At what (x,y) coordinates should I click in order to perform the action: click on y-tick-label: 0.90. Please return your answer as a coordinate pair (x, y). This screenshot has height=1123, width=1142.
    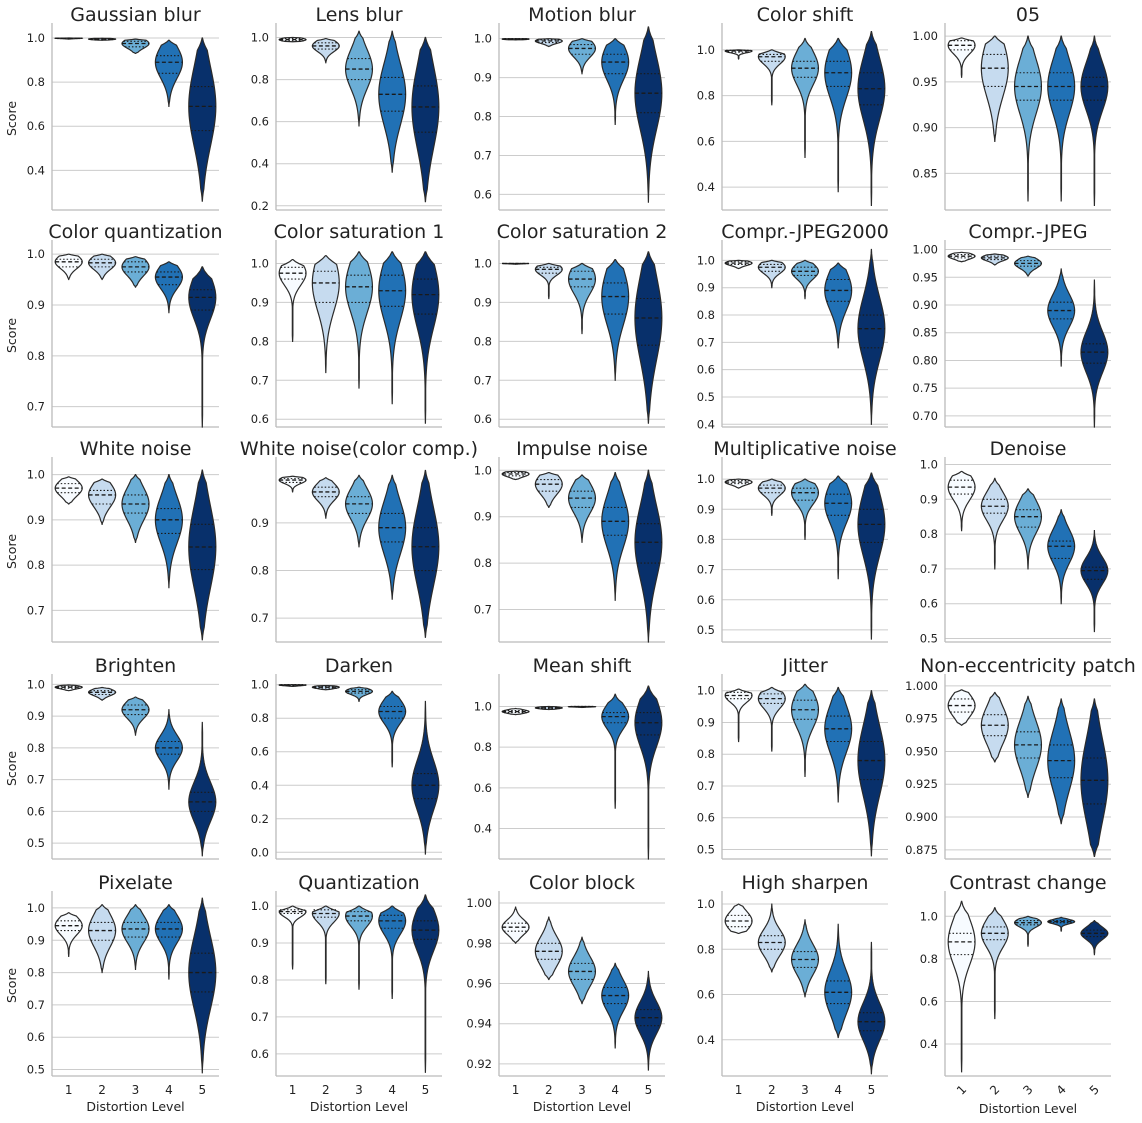
    Looking at the image, I should click on (925, 128).